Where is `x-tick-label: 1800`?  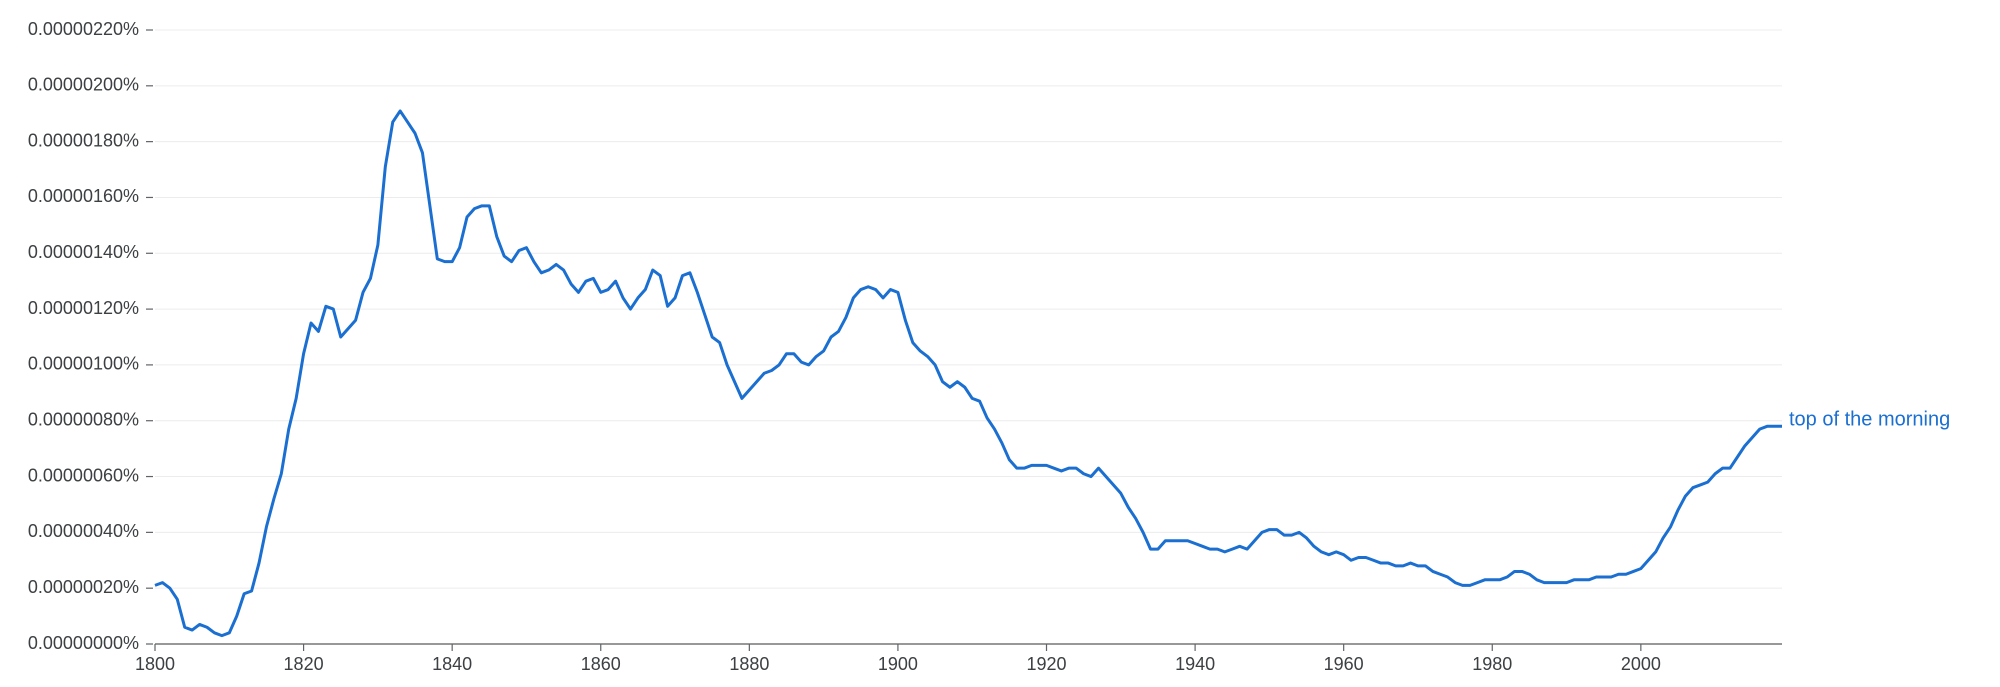
x-tick-label: 1800 is located at coordinates (155, 664).